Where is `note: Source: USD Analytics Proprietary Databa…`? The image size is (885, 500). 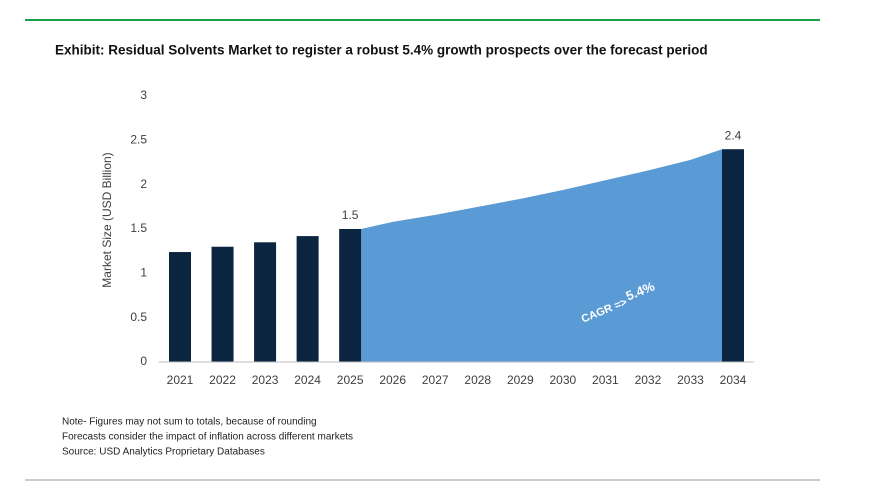
note: Source: USD Analytics Proprietary Databa… is located at coordinates (163, 452).